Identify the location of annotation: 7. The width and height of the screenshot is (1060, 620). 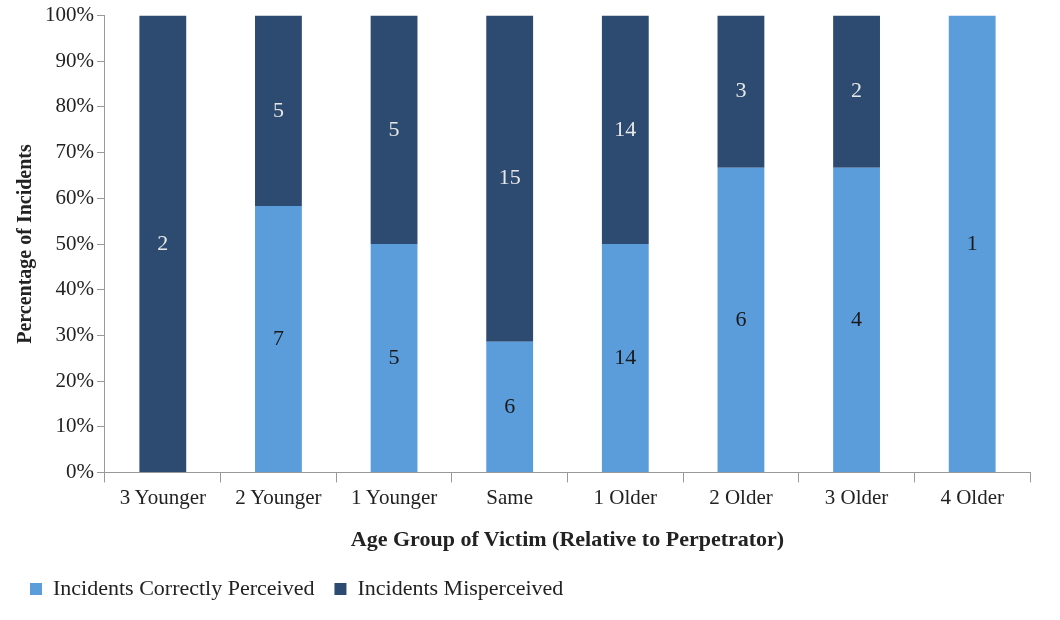
(278, 337).